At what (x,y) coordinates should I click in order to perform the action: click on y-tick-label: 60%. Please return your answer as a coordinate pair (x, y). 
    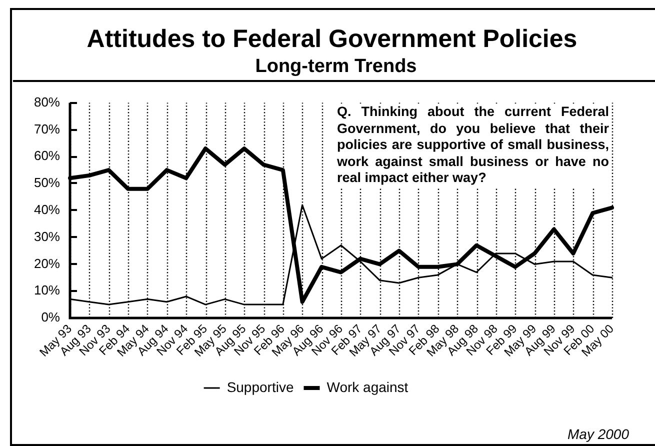
    Looking at the image, I should click on (47, 156).